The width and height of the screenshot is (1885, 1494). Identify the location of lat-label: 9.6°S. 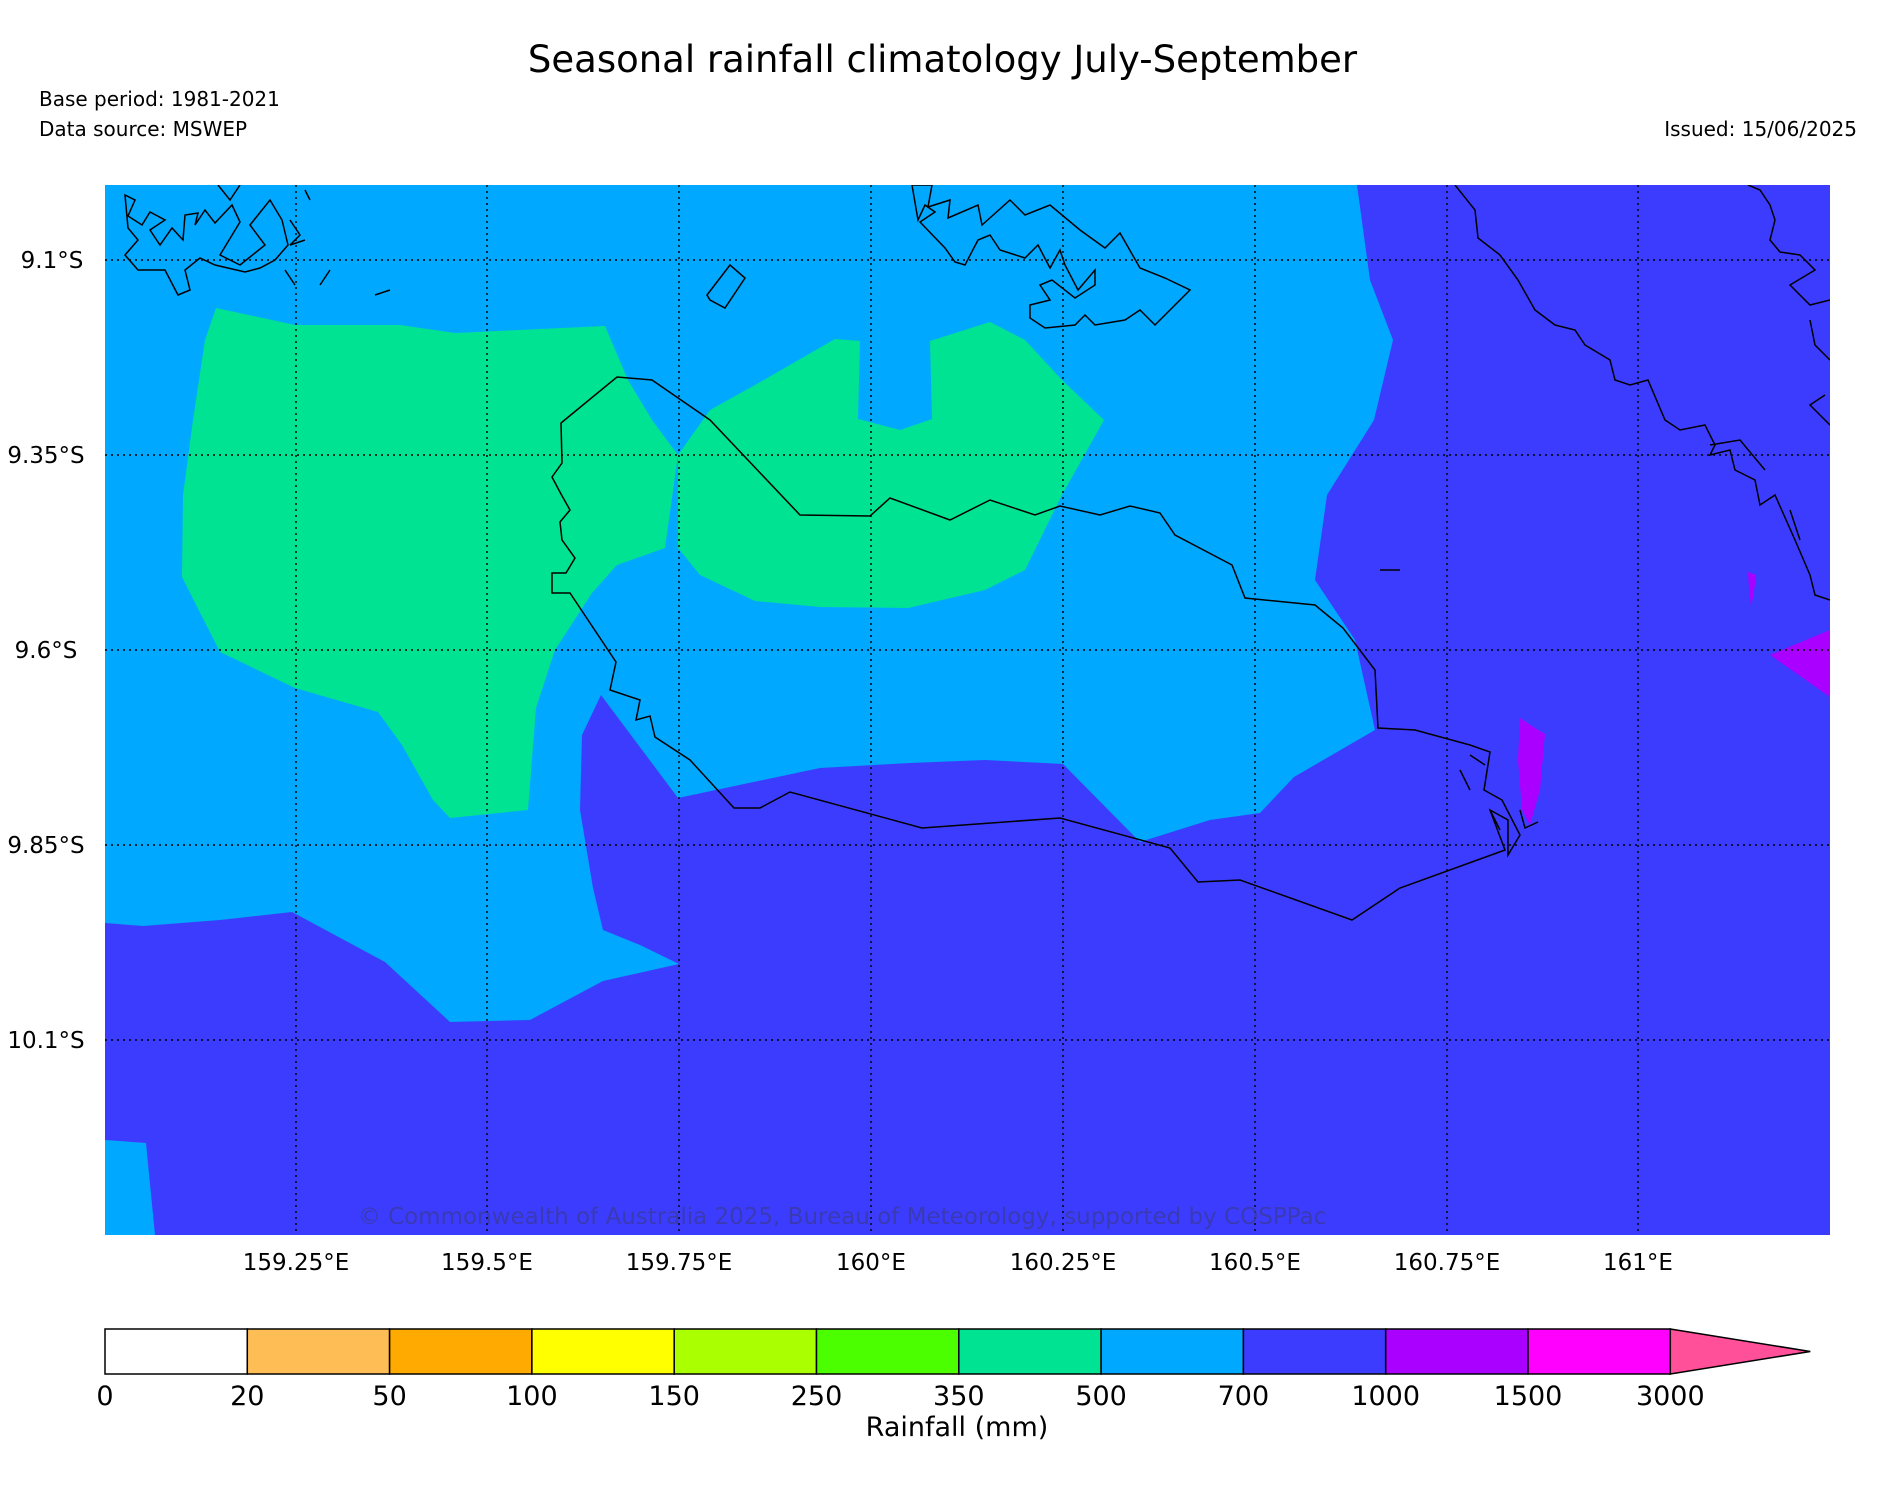
(46, 651).